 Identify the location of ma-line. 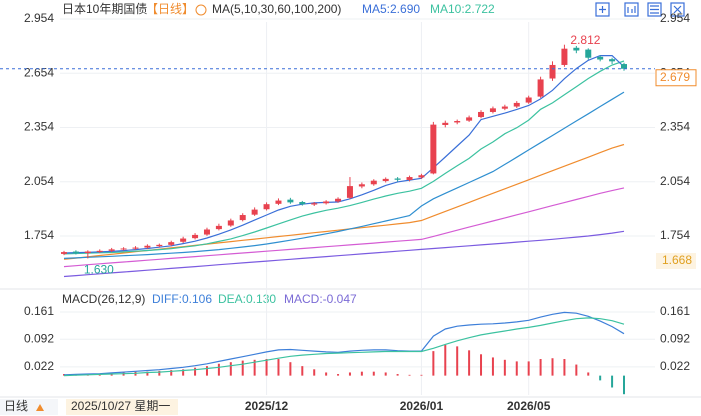
(344, 254).